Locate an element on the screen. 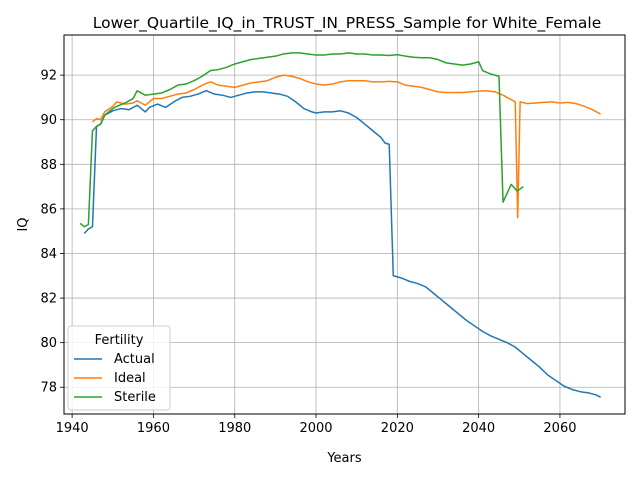 This screenshot has height=480, width=640. y-tick-label: 90 is located at coordinates (48, 120).